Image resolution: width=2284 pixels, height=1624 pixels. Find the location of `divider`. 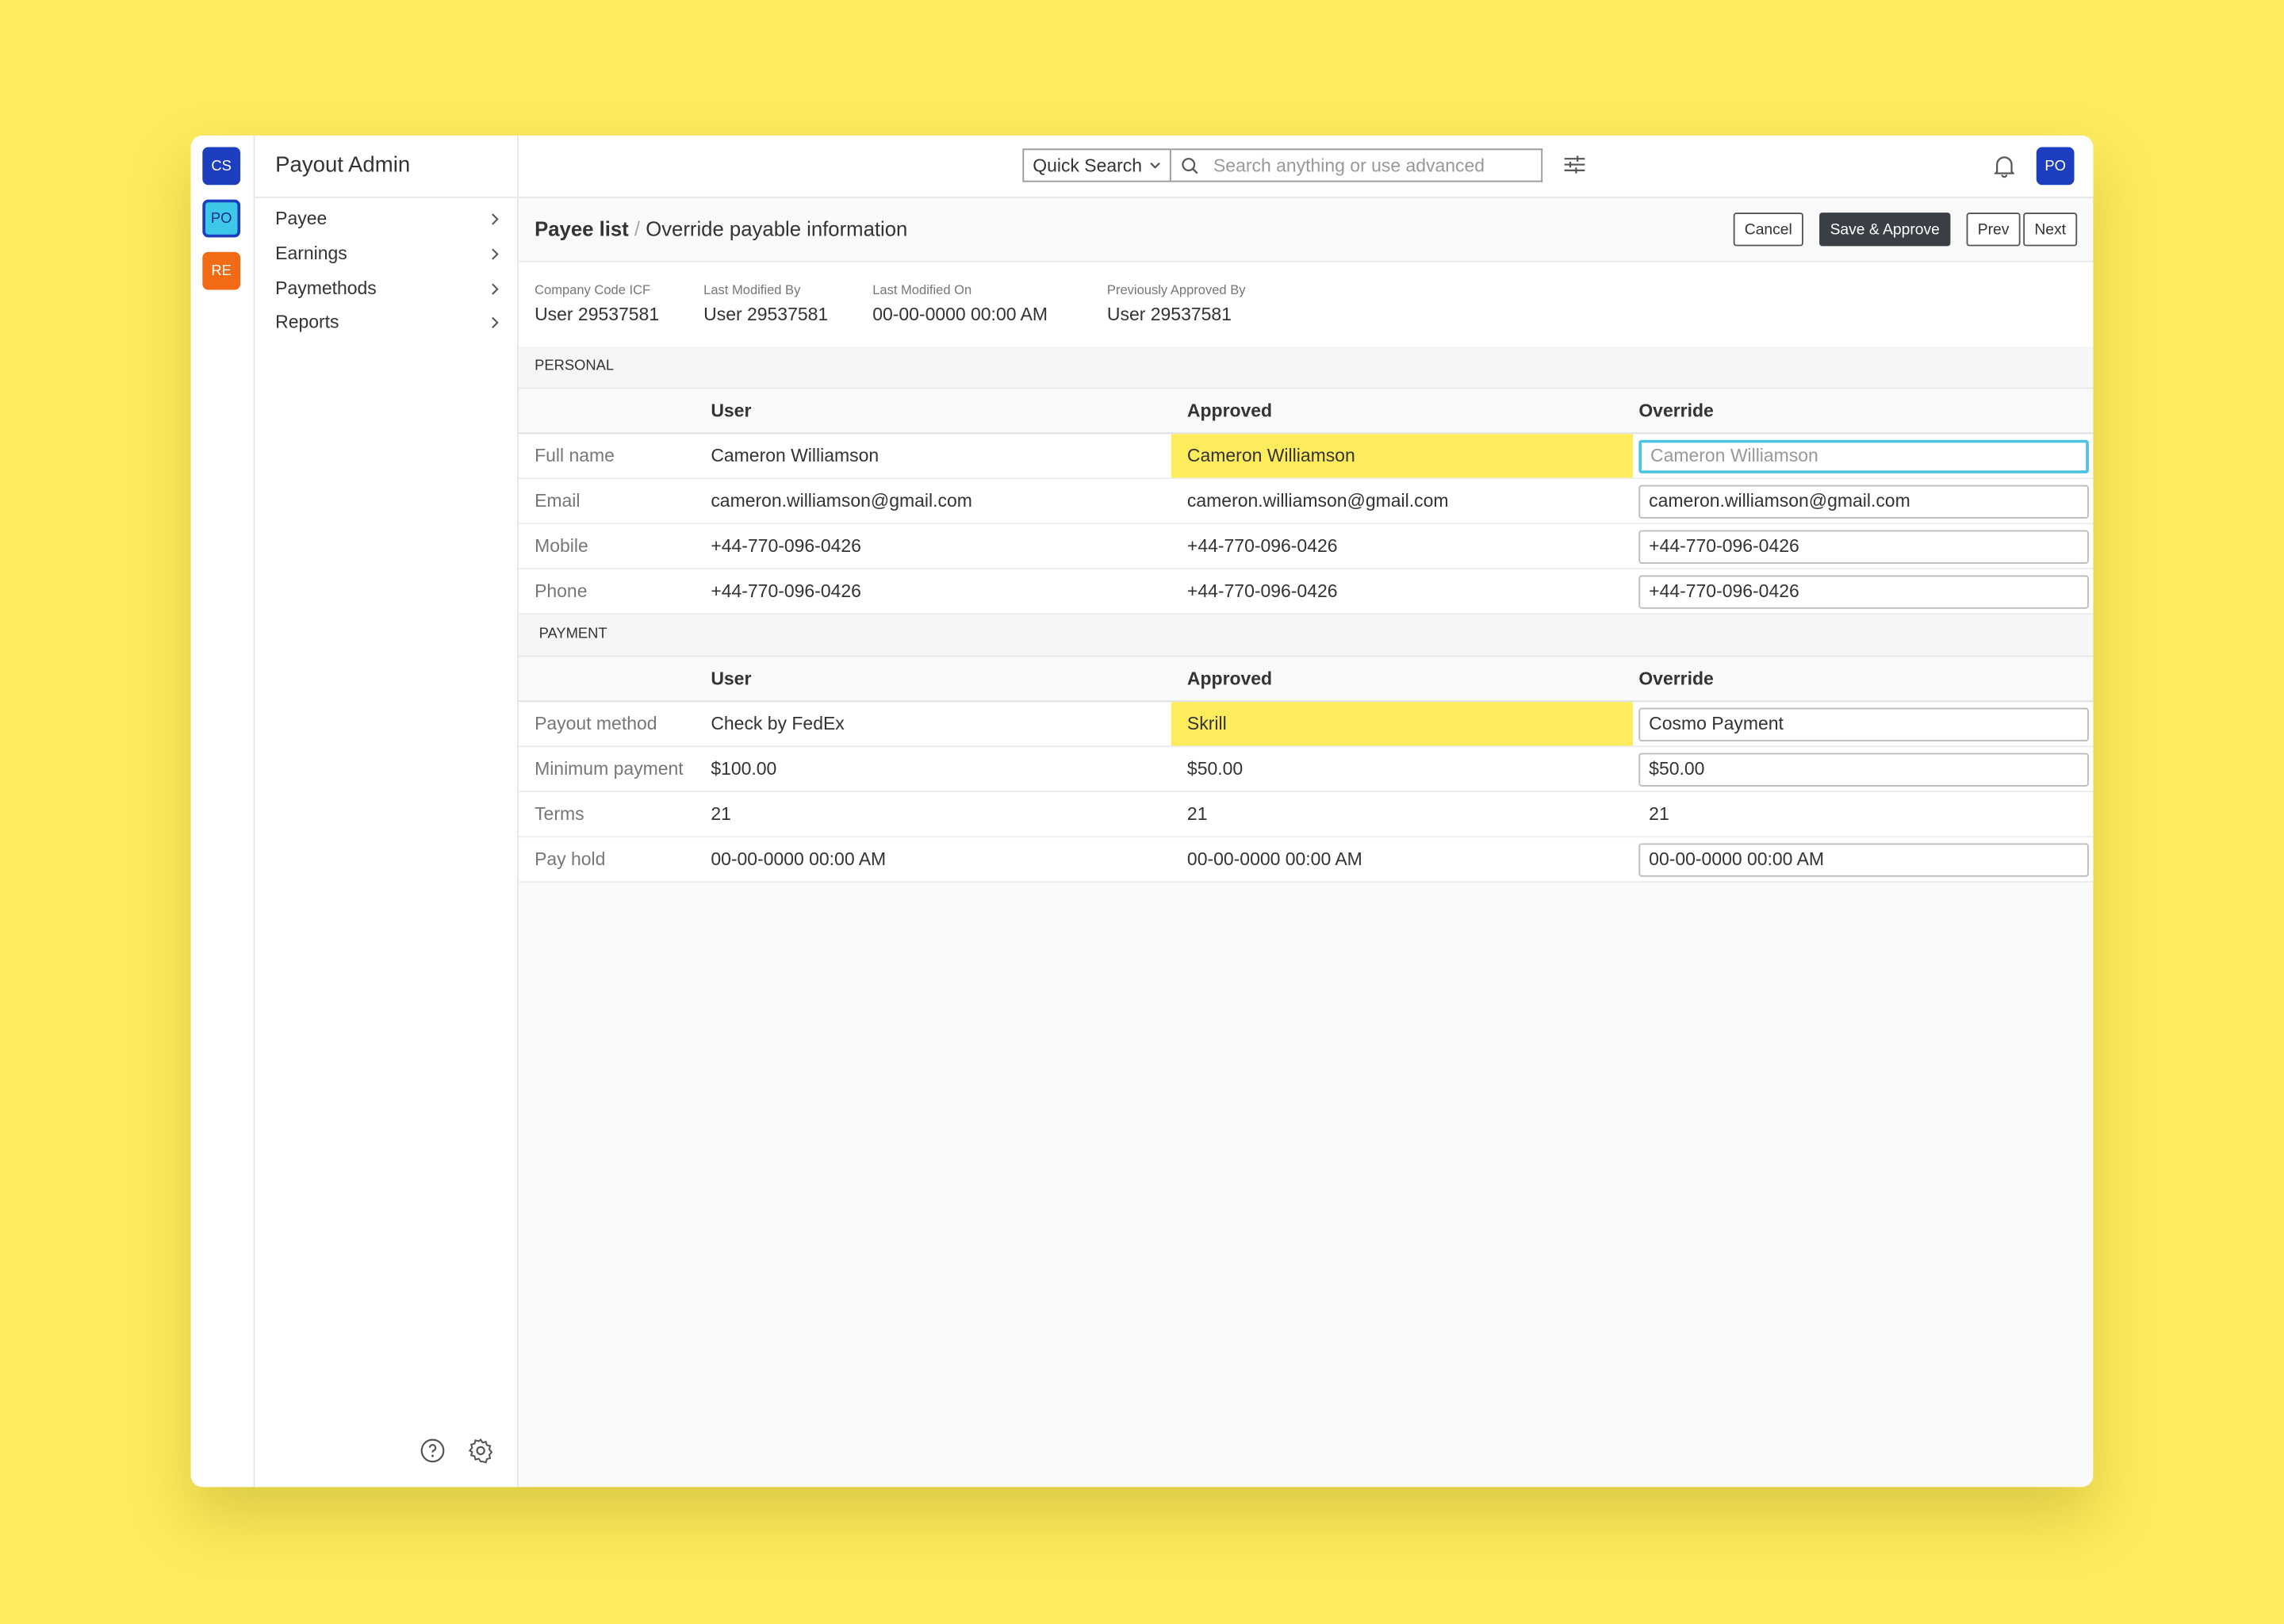

divider is located at coordinates (386, 197).